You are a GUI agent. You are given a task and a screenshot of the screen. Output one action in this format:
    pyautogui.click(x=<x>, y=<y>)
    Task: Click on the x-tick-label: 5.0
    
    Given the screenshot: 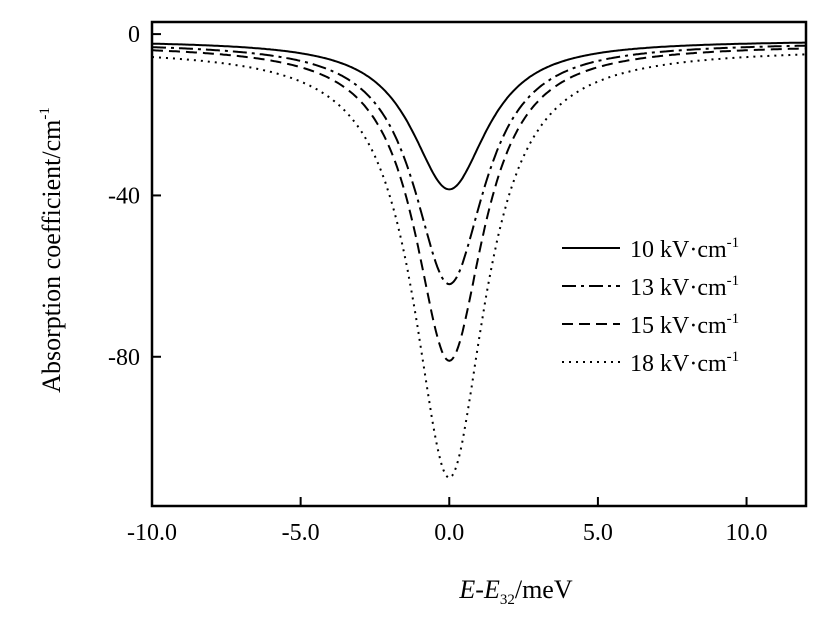 What is the action you would take?
    pyautogui.click(x=598, y=533)
    